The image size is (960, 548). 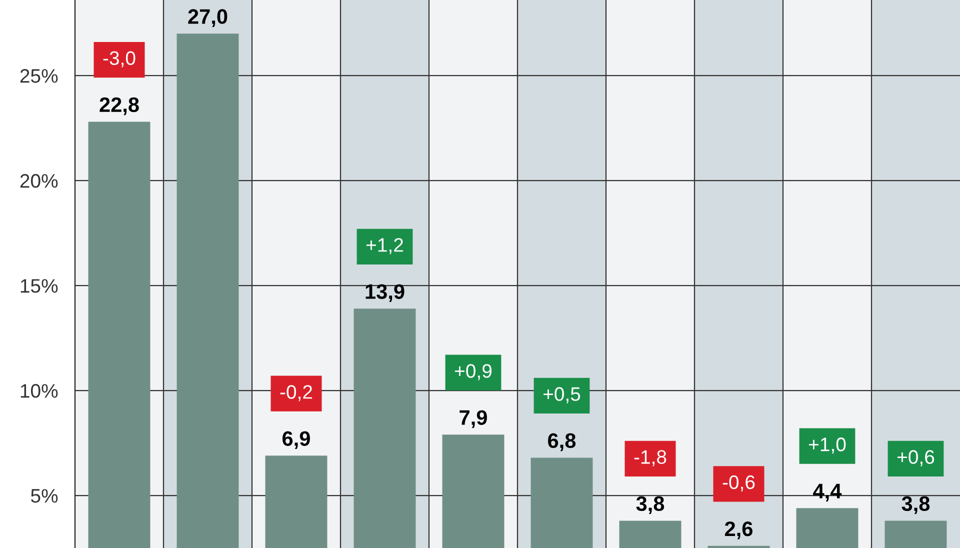 I want to click on y-tick-label: 20%, so click(x=39, y=181).